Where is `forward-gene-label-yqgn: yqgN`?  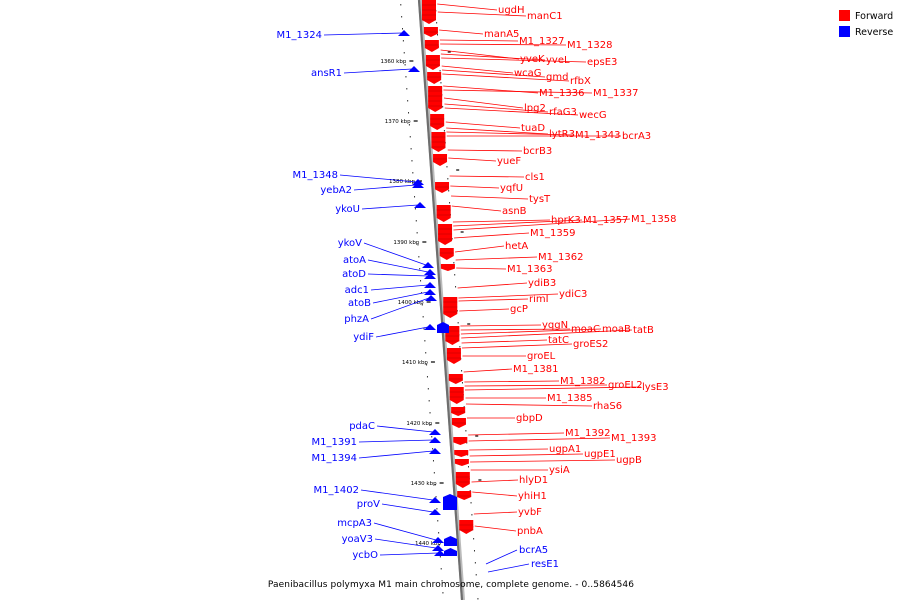
forward-gene-label-yqgn: yqgN is located at coordinates (555, 325).